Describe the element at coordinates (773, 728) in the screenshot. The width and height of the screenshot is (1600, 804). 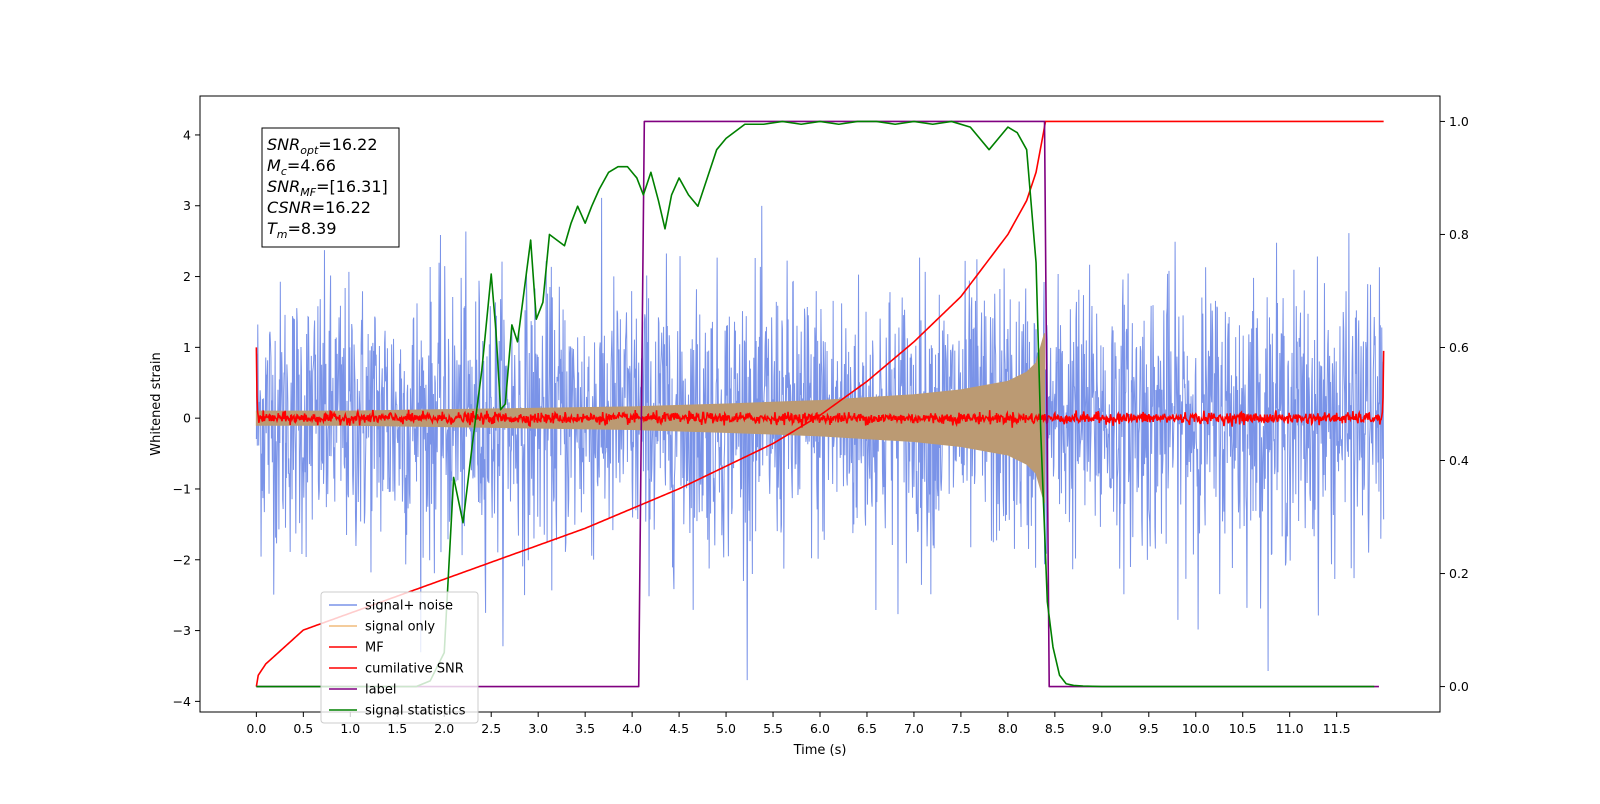
I see `x-tick-label: 5.5` at that location.